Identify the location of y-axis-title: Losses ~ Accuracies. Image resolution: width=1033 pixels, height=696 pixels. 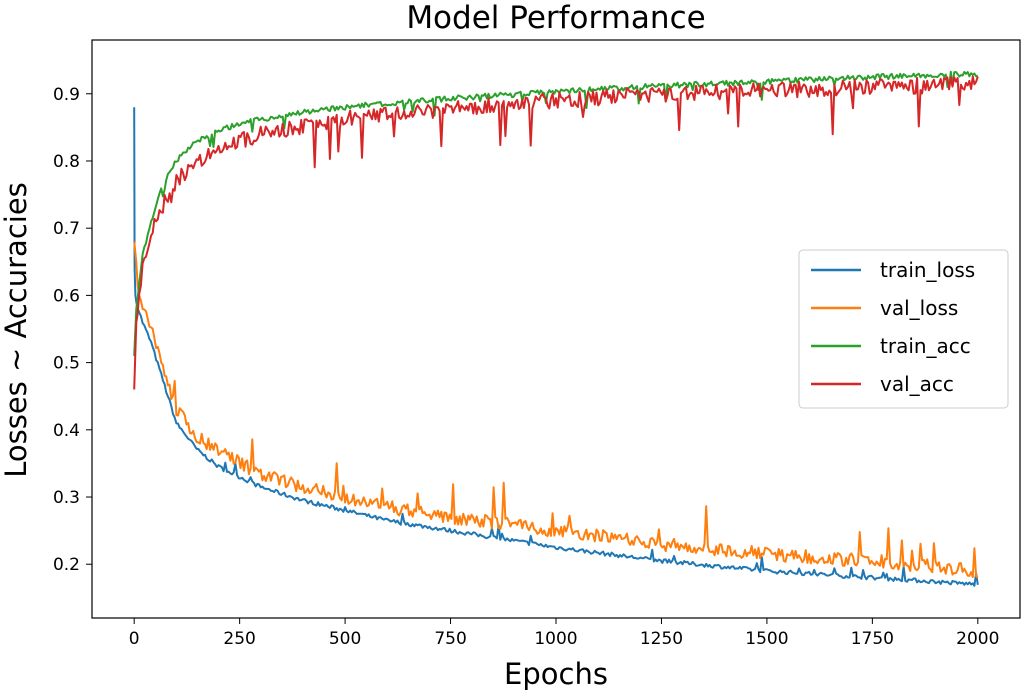
(16, 330).